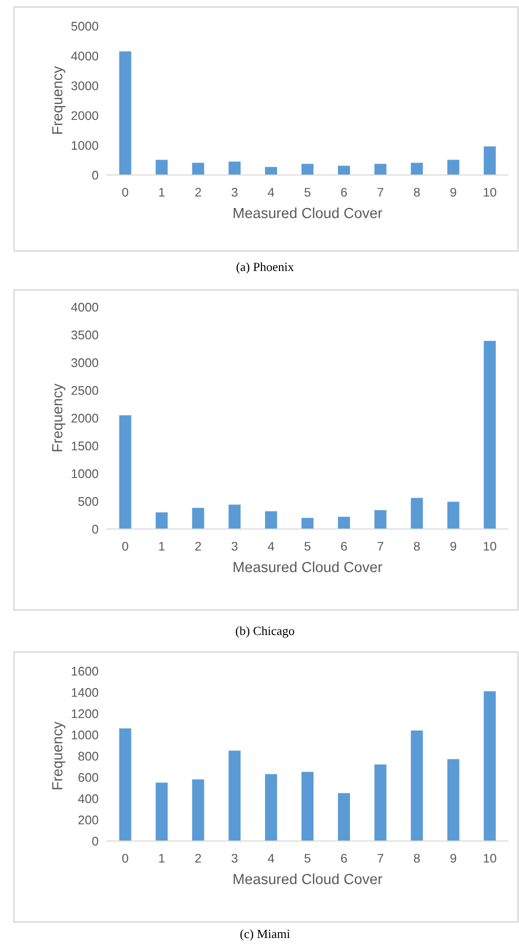  Describe the element at coordinates (265, 632) in the screenshot. I see `text: (b) Chicago` at that location.